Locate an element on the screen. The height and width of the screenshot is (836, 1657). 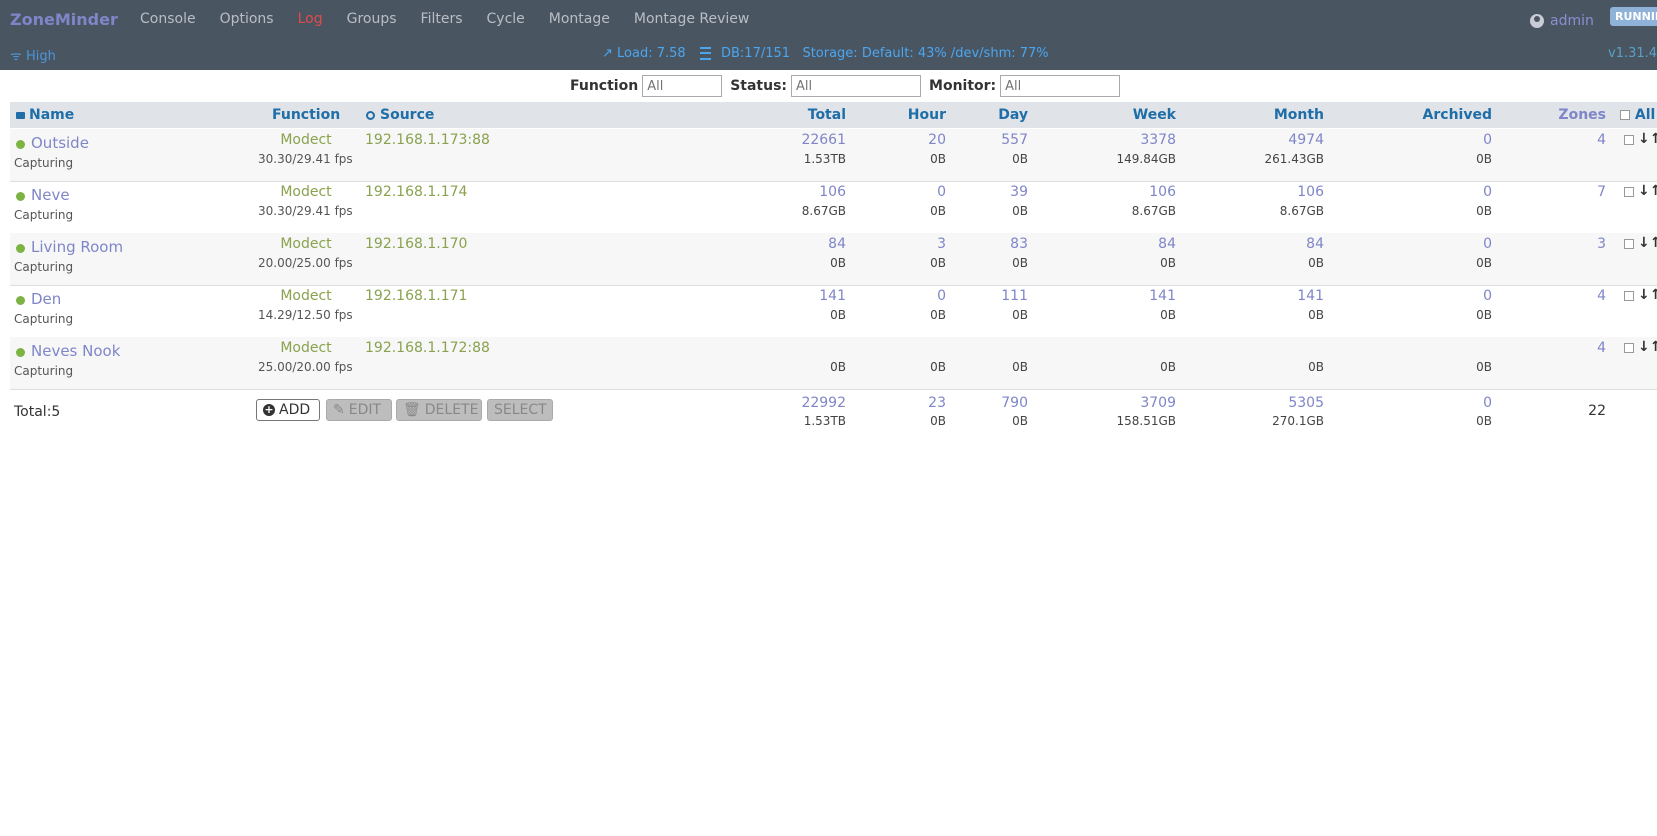
total-week: 3709 is located at coordinates (1158, 403).